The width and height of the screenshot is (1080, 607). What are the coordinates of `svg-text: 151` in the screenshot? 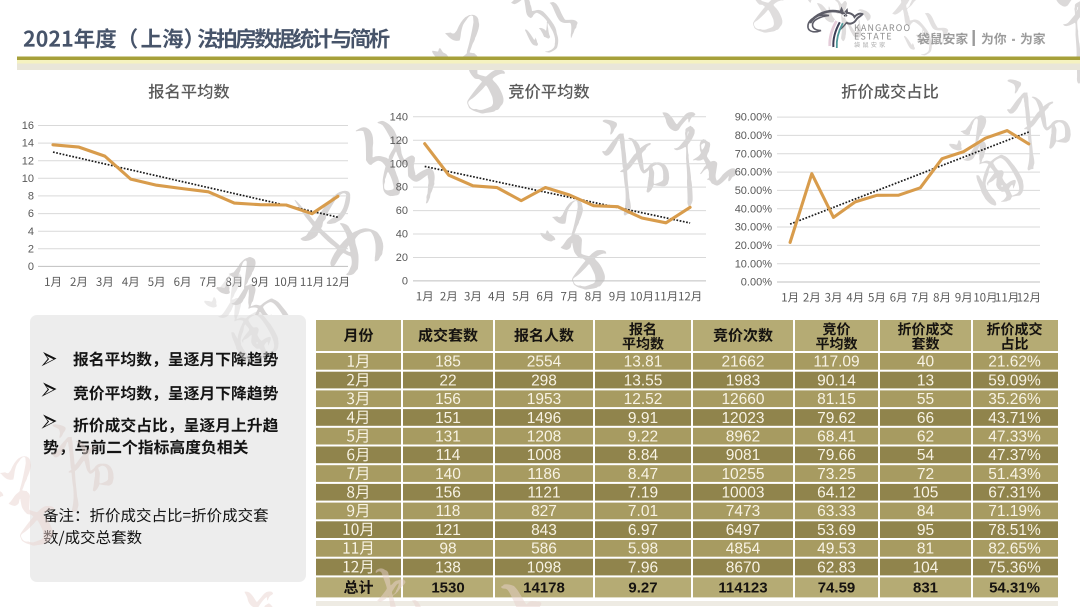 It's located at (448, 418).